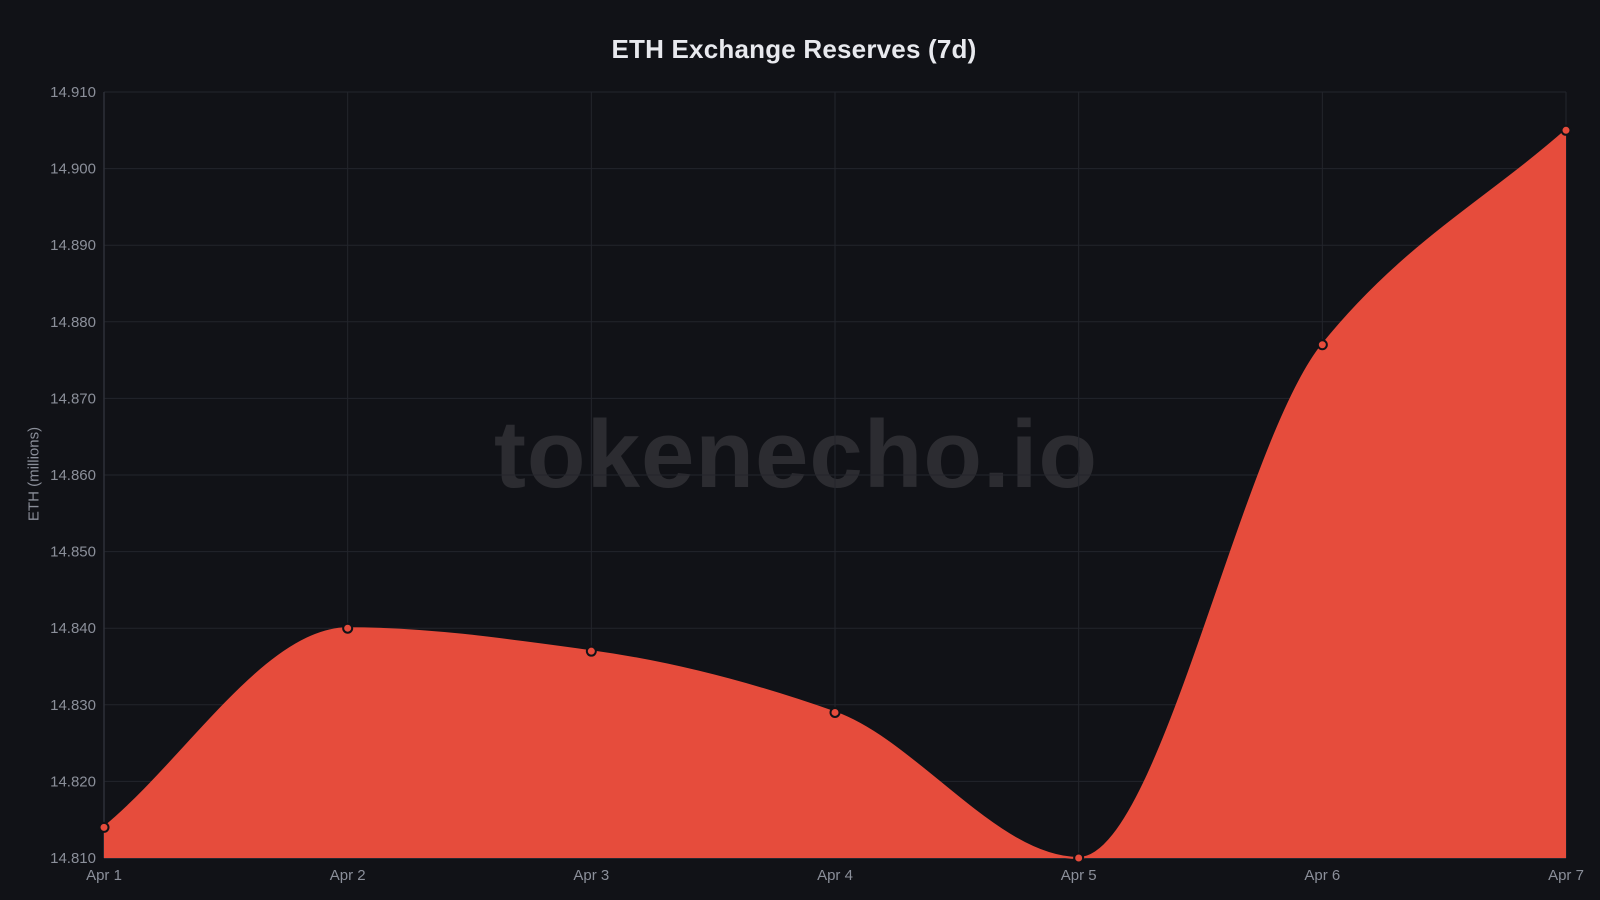  I want to click on x-tick-label: Apr 4, so click(835, 875).